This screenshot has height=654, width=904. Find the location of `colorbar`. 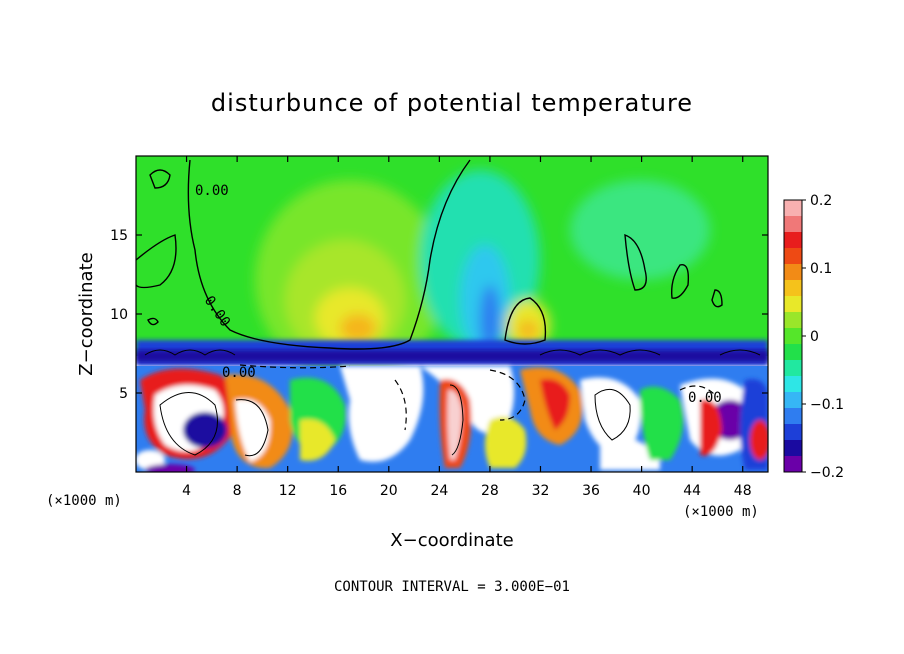

colorbar is located at coordinates (793, 336).